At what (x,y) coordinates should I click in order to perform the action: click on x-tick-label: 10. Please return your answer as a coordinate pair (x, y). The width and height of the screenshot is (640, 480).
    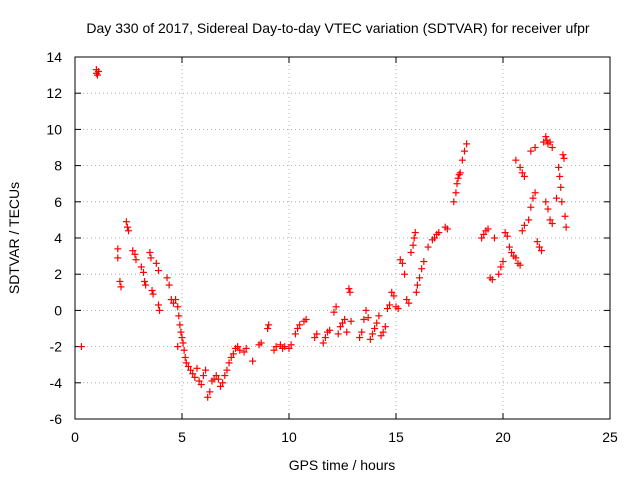
    Looking at the image, I should click on (289, 437).